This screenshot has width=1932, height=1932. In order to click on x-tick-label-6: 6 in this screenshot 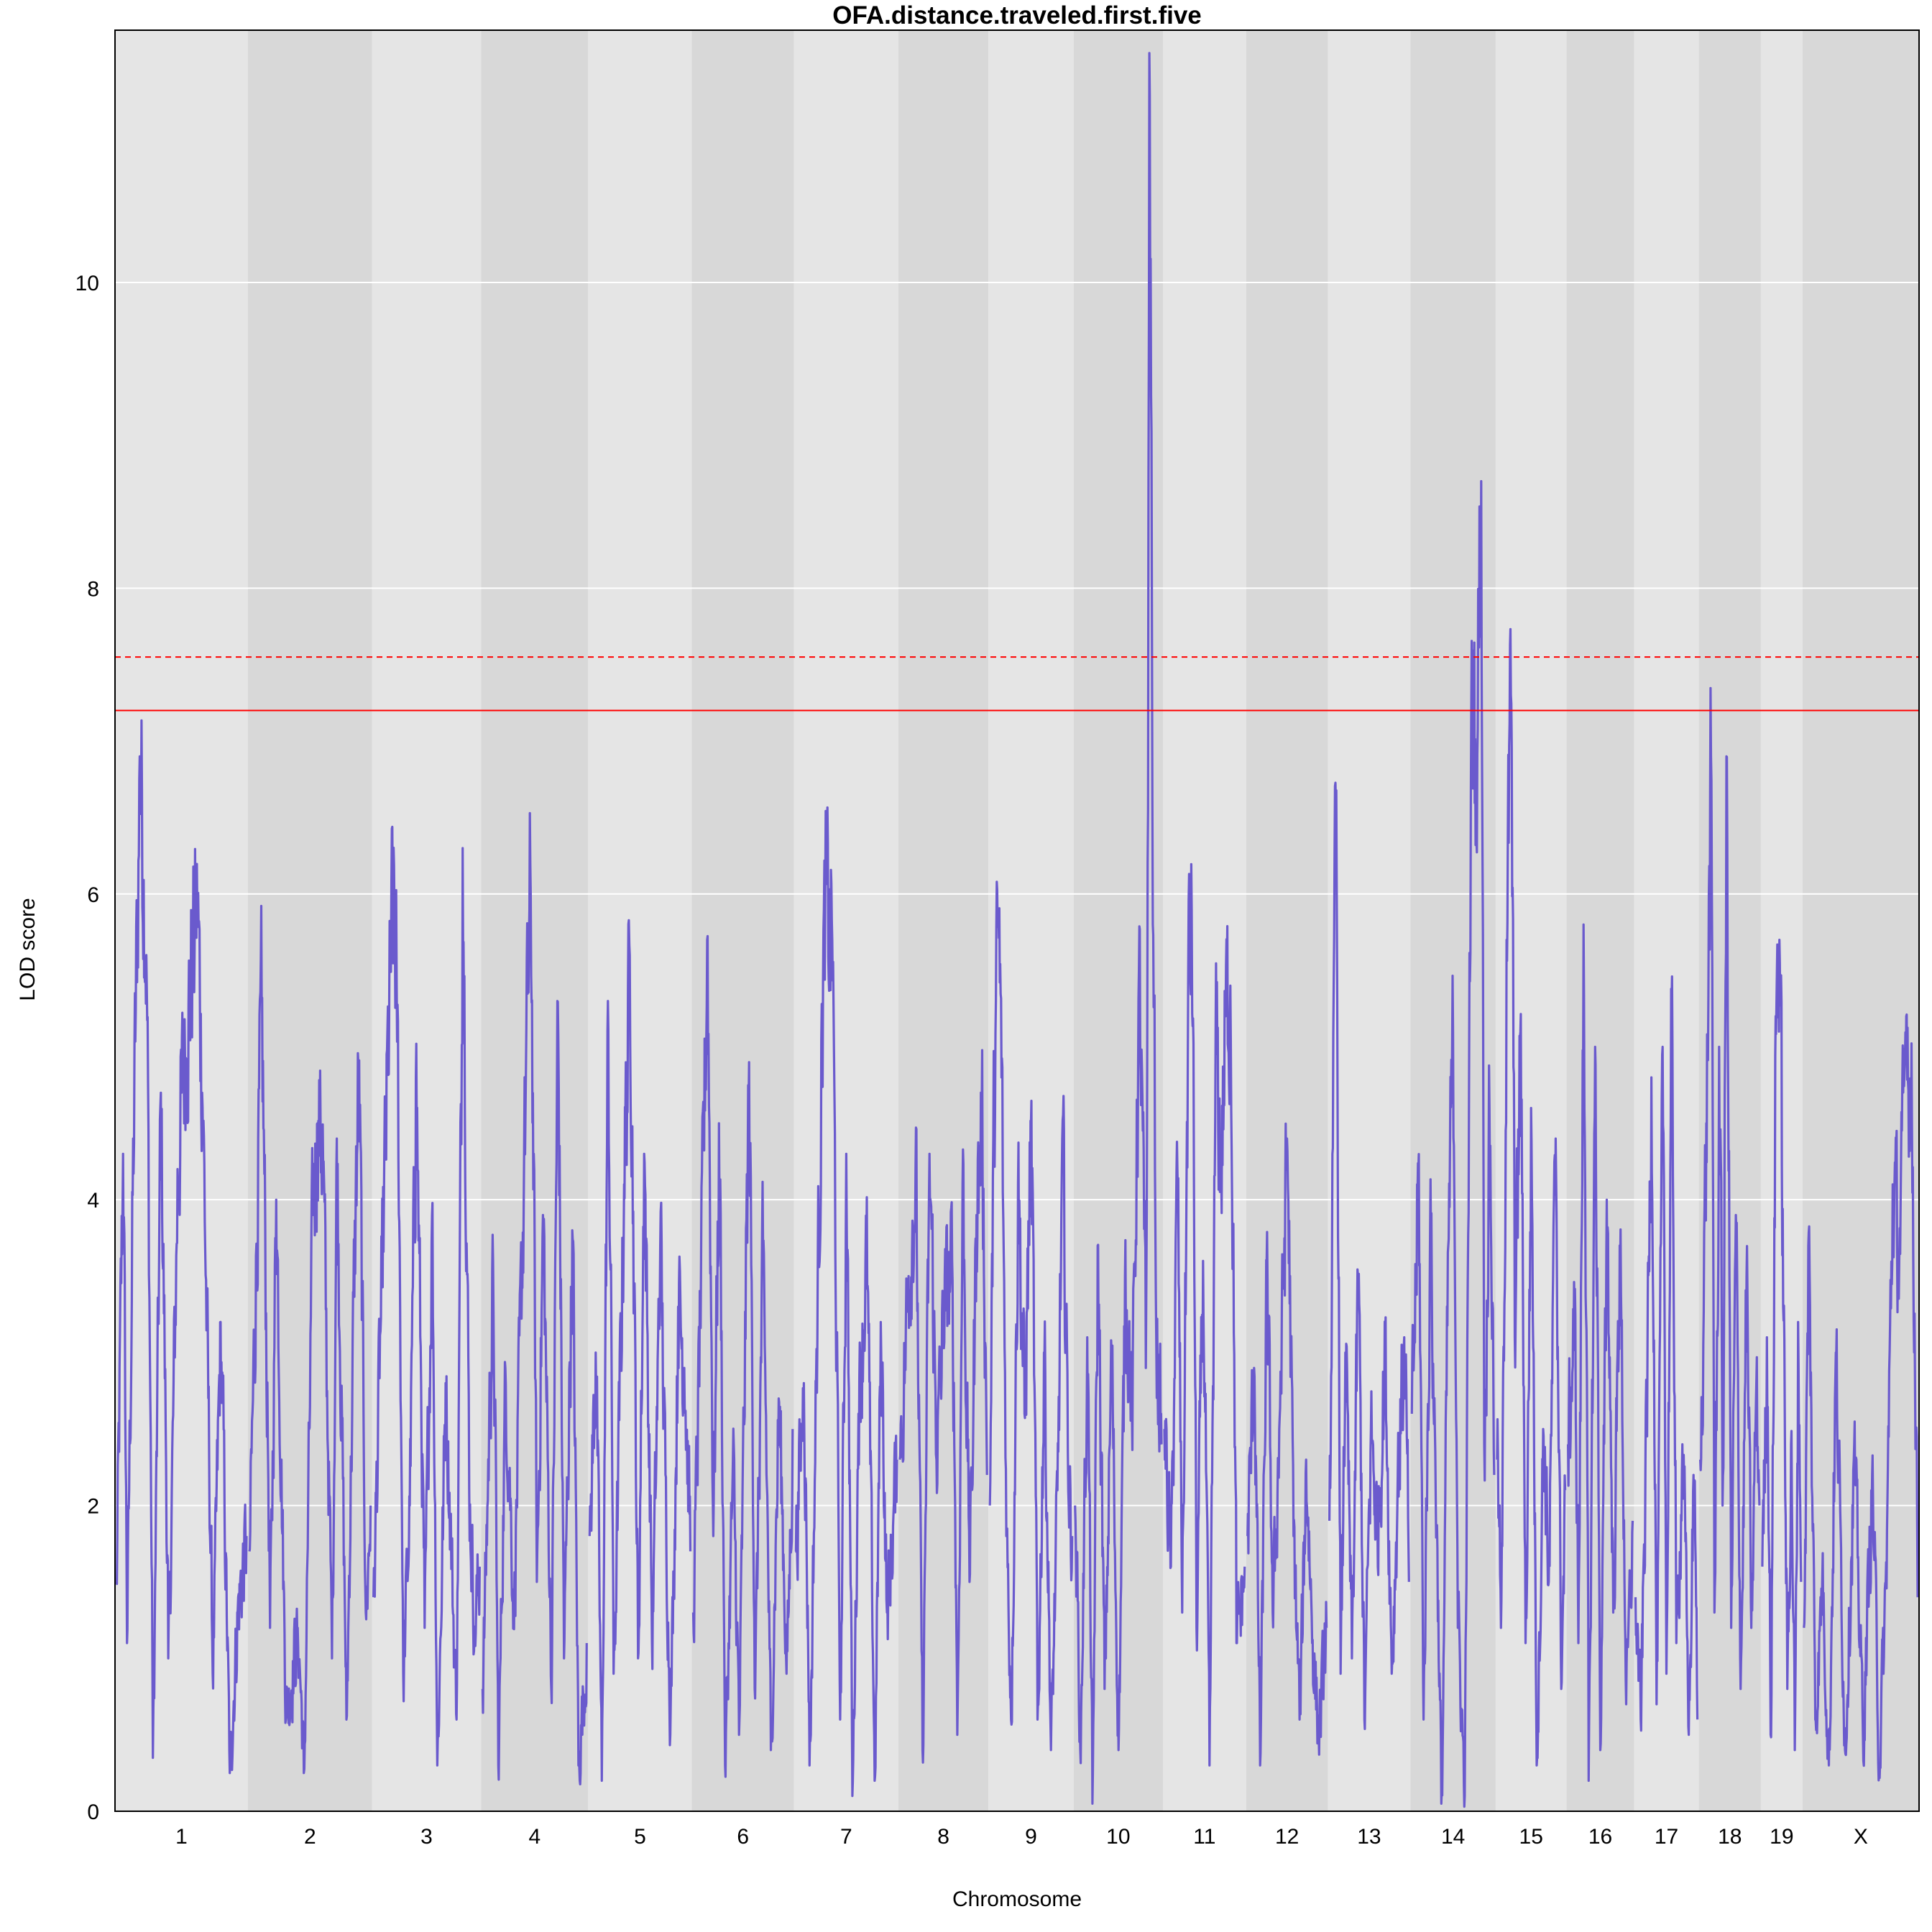, I will do `click(743, 1837)`.